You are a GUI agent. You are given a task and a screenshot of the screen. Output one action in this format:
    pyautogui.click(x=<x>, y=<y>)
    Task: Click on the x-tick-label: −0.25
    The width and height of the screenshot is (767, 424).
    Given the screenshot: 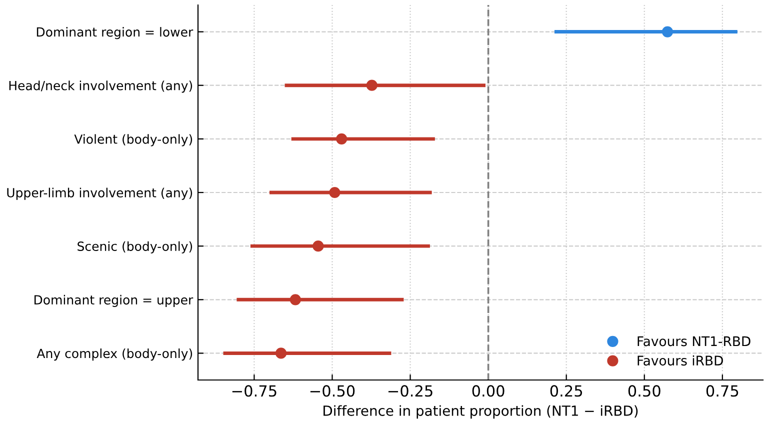 What is the action you would take?
    pyautogui.click(x=410, y=391)
    